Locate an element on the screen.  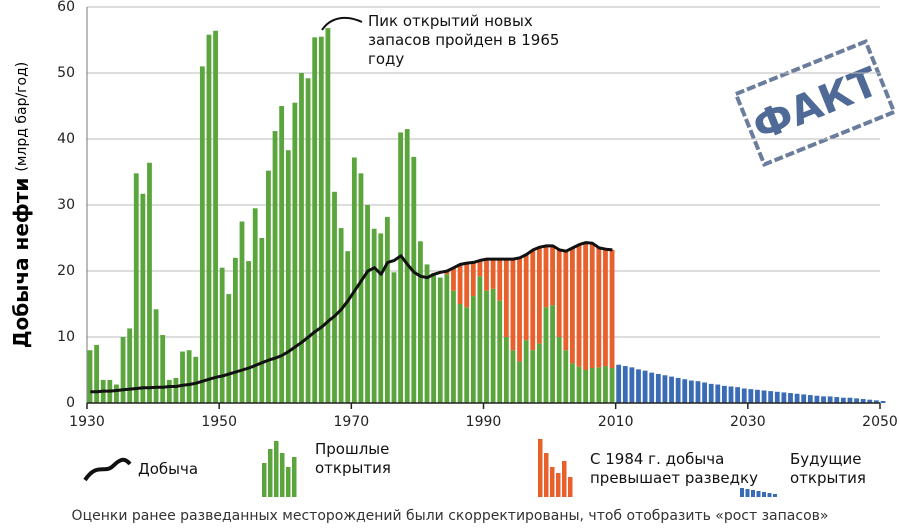
legend-label: Будущие открытия is located at coordinates (828, 468).